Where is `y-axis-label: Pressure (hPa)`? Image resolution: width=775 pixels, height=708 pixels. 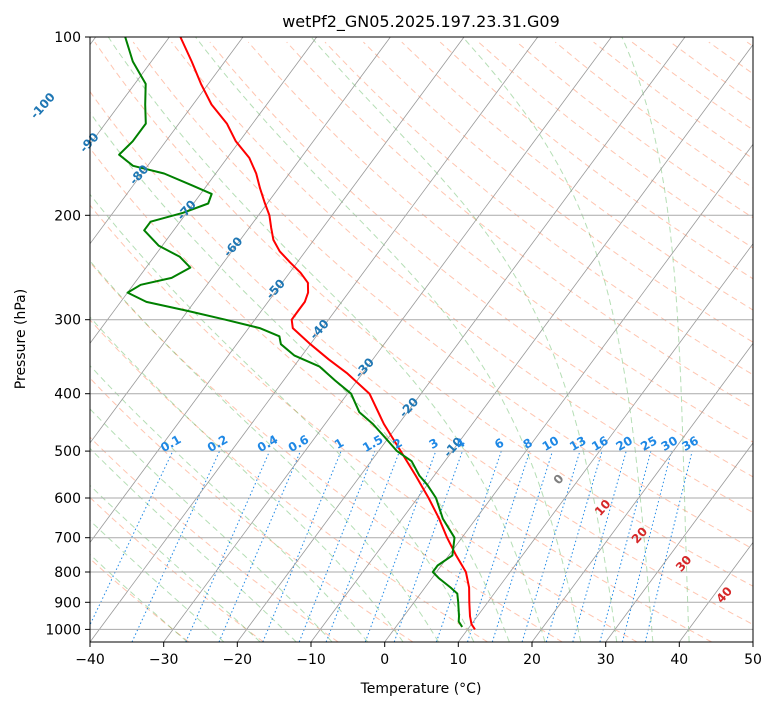
y-axis-label: Pressure (hPa) is located at coordinates (21, 339).